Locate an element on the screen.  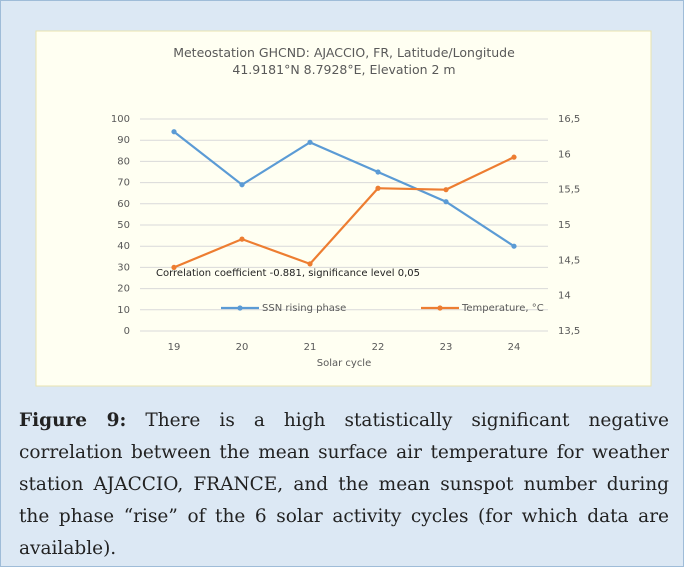
y2-tick-label: 14 is located at coordinates (564, 296).